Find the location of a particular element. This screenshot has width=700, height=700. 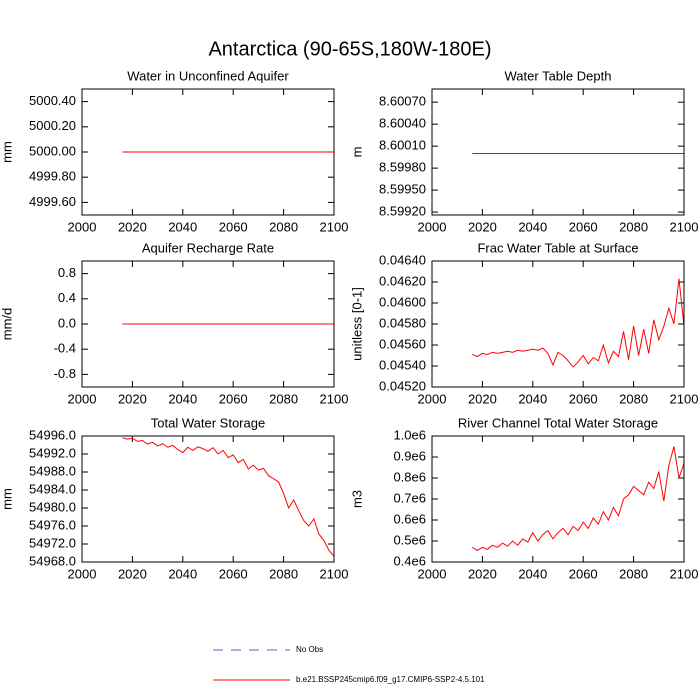

y-tick-label: 0.8 is located at coordinates (67, 272).